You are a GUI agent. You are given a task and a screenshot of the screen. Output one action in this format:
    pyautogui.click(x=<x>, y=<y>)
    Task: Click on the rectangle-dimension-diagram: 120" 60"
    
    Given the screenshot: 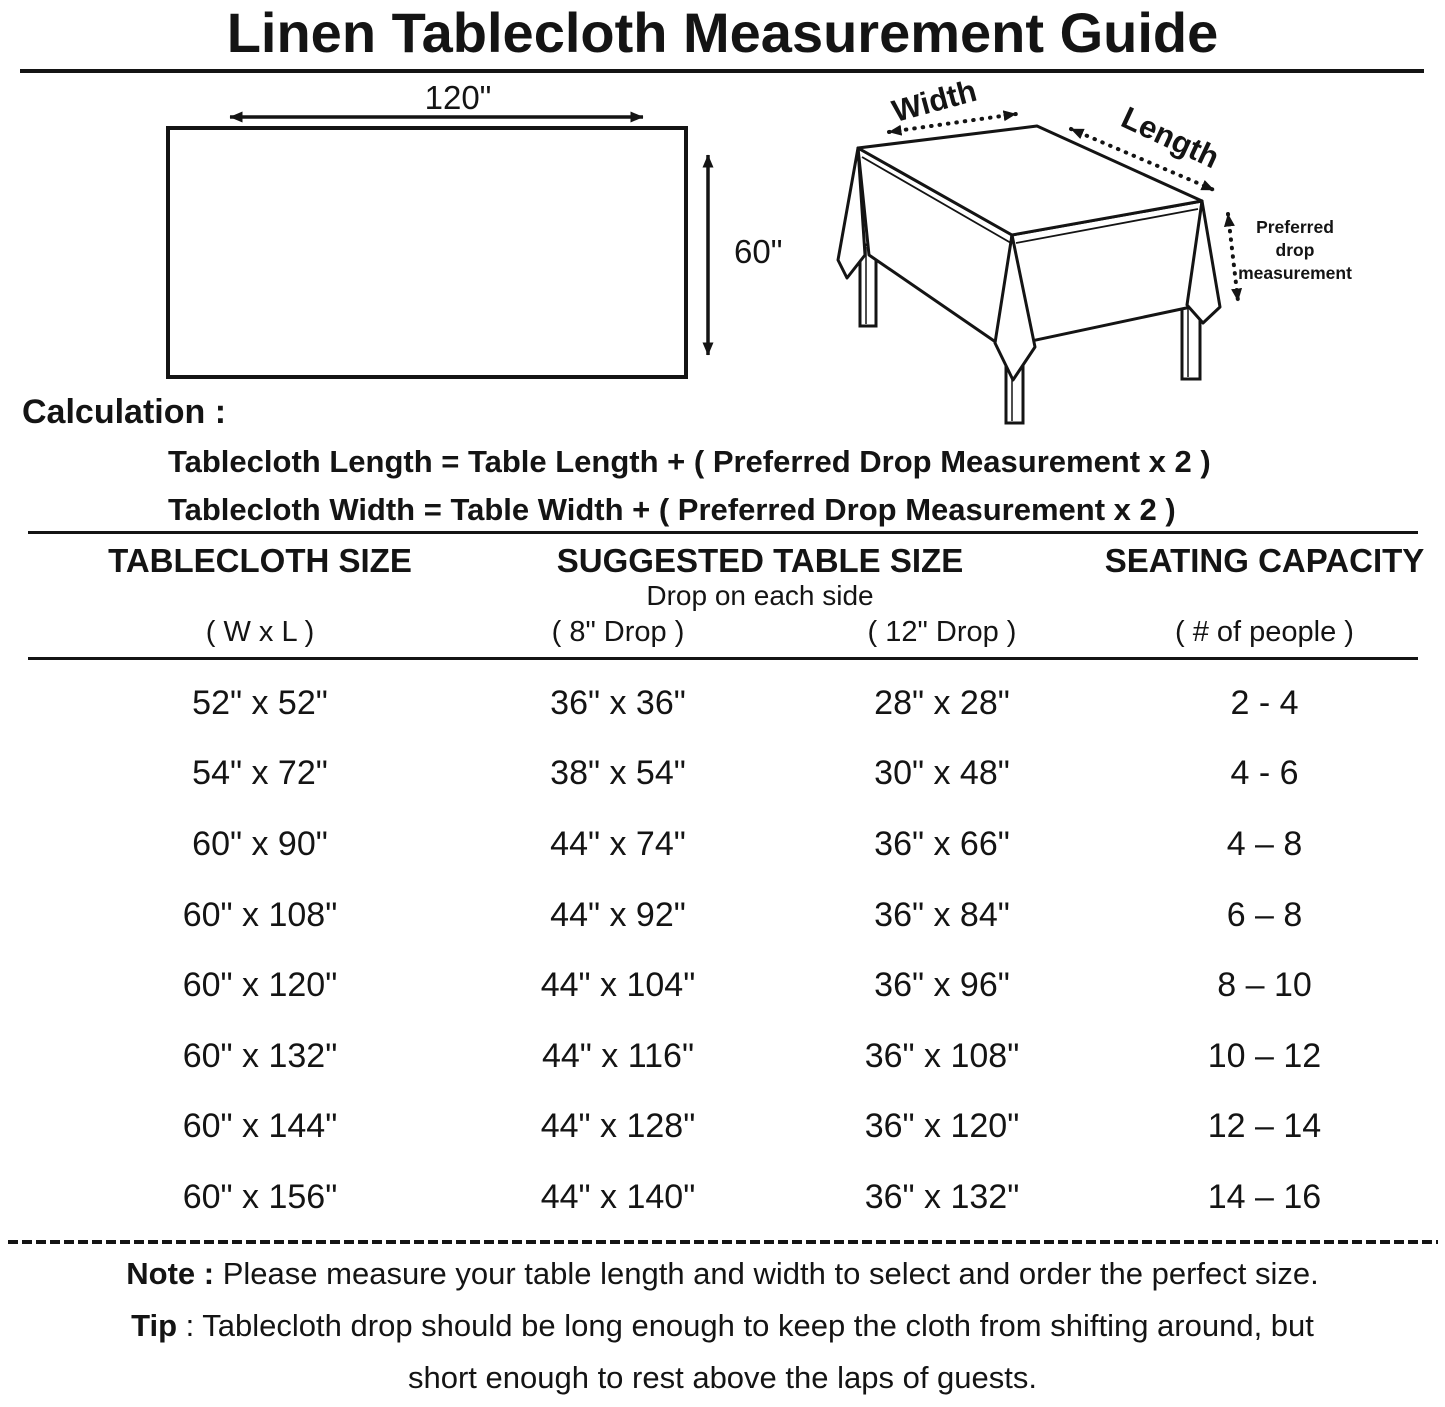 What is the action you would take?
    pyautogui.click(x=474, y=229)
    